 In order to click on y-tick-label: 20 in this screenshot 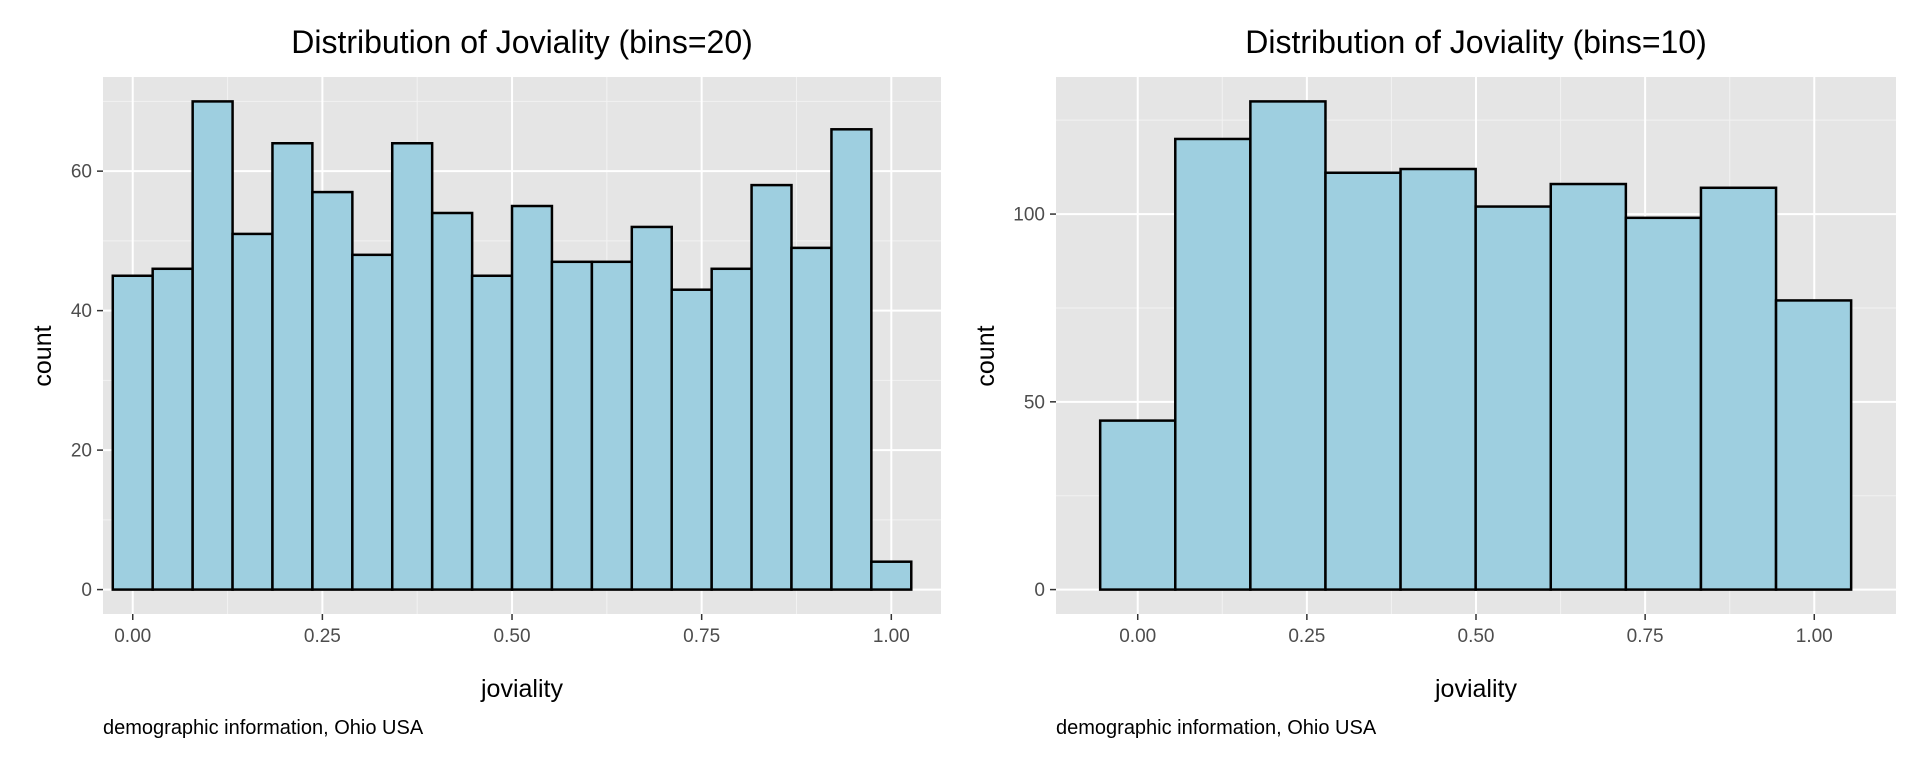, I will do `click(81, 451)`.